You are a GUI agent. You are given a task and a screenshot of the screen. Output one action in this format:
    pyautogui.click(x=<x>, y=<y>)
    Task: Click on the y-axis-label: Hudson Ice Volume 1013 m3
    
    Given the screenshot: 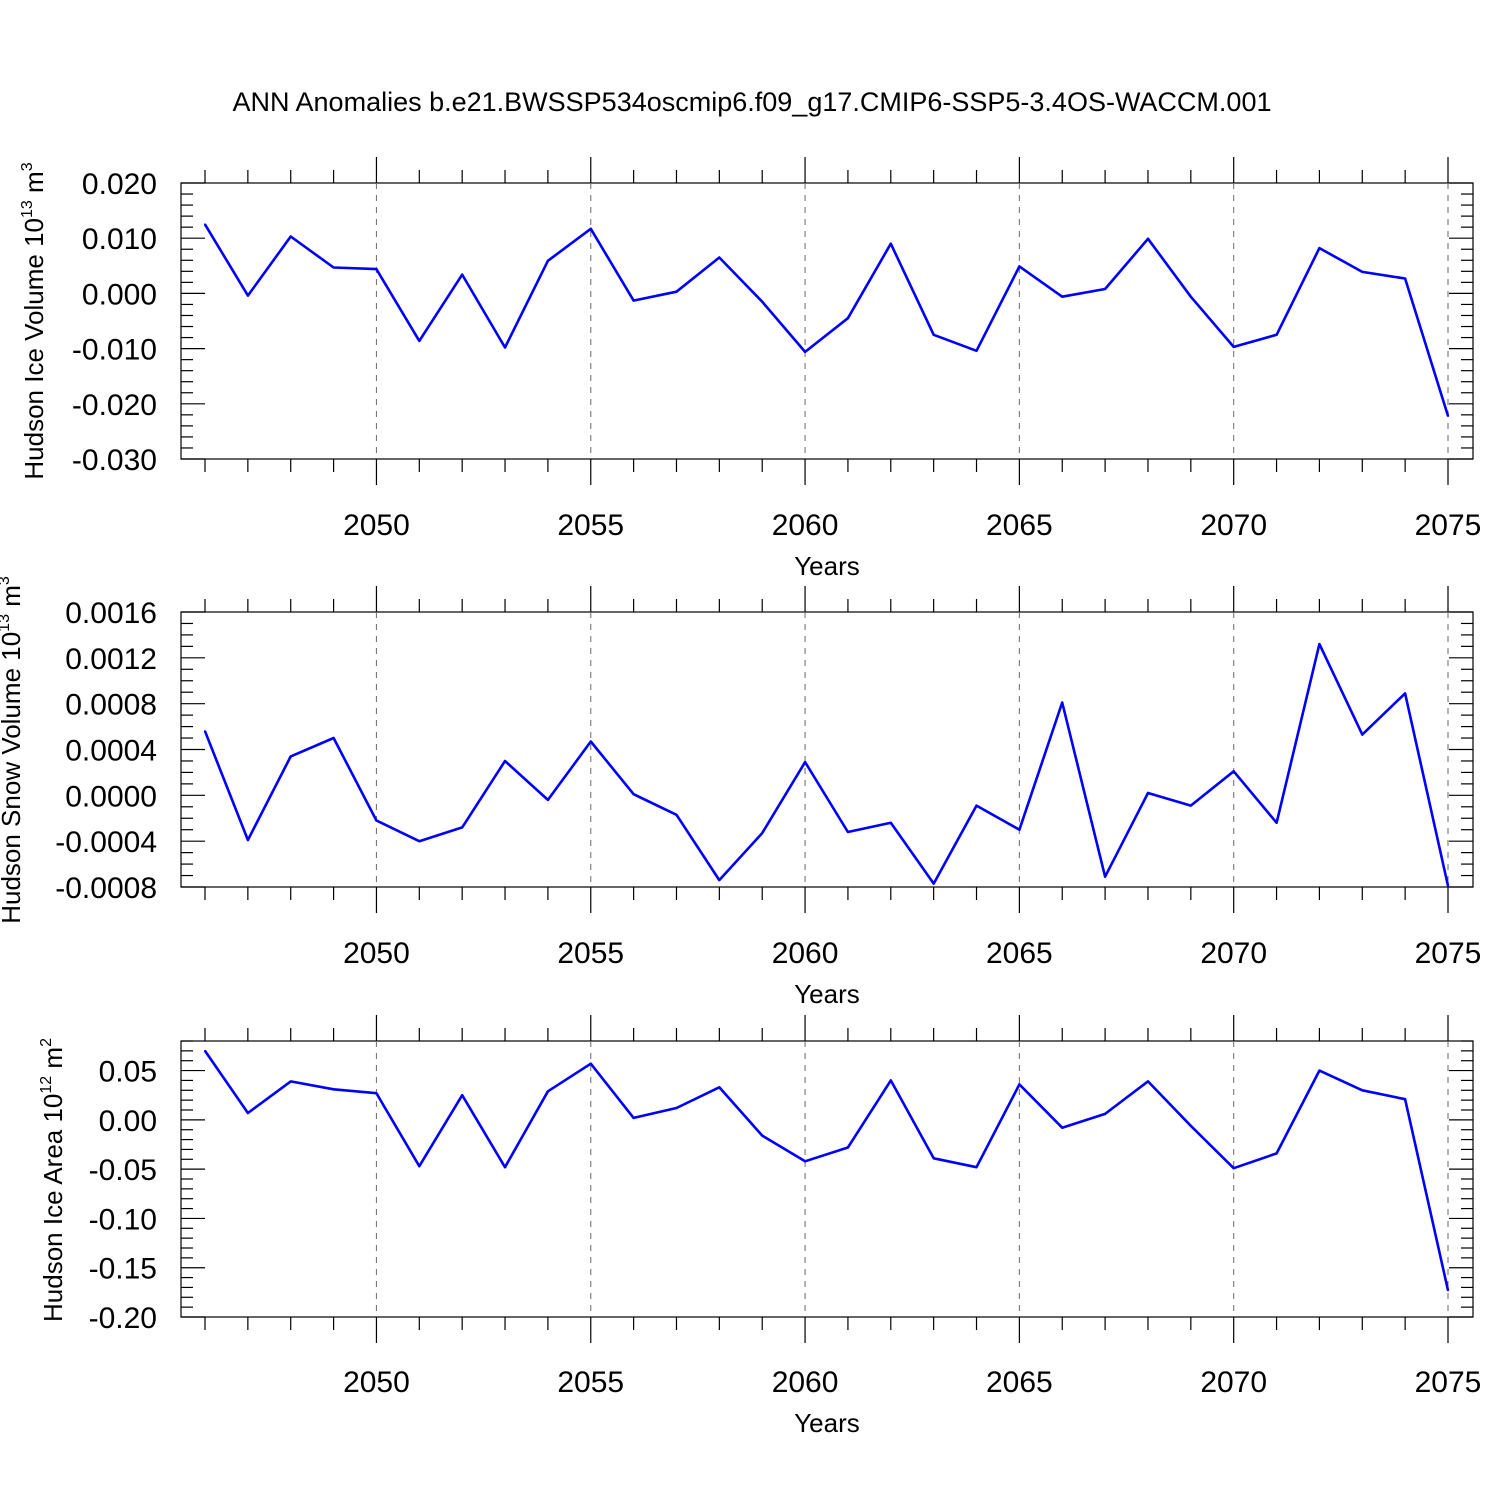 What is the action you would take?
    pyautogui.click(x=34, y=320)
    